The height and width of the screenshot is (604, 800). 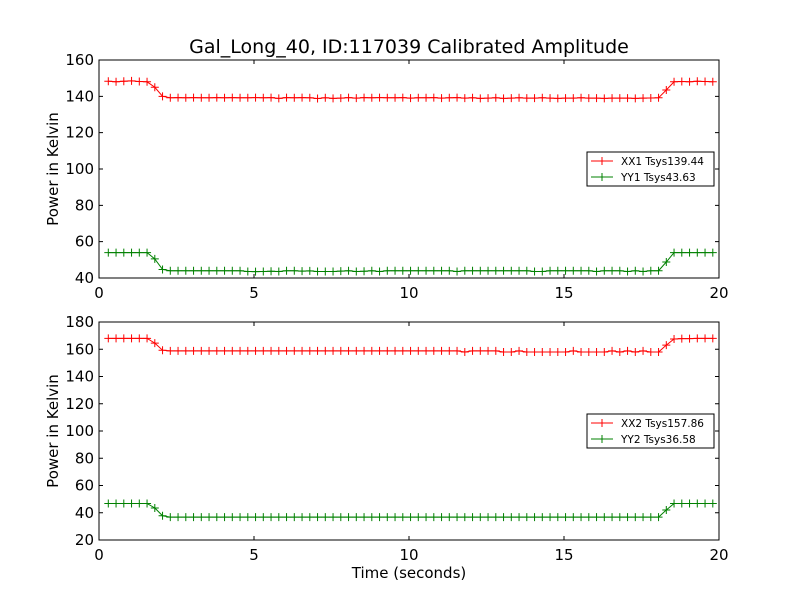 What do you see at coordinates (658, 178) in the screenshot?
I see `legend-label: YY1 Tsys43.63` at bounding box center [658, 178].